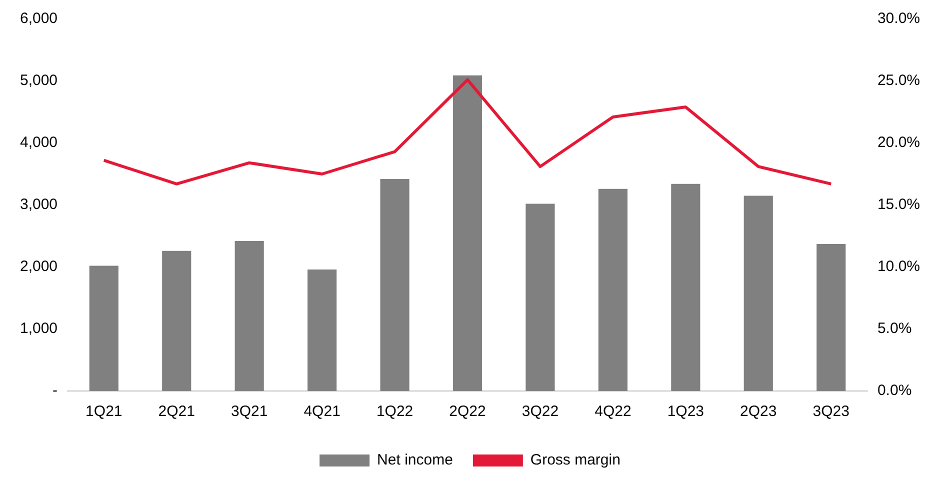 This screenshot has height=483, width=940. I want to click on y-tick-label: -, so click(55, 391).